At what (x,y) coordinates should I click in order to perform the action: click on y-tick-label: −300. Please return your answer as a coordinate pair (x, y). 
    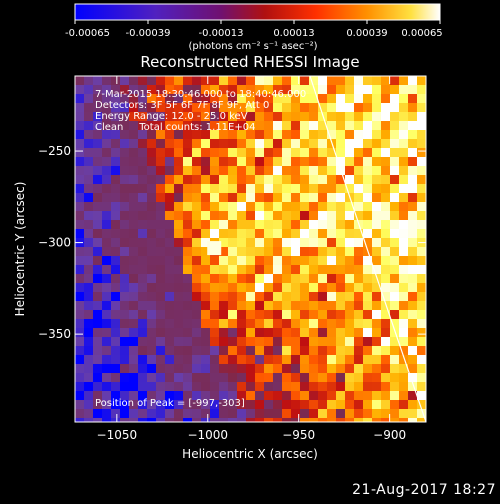
    Looking at the image, I should click on (54, 243).